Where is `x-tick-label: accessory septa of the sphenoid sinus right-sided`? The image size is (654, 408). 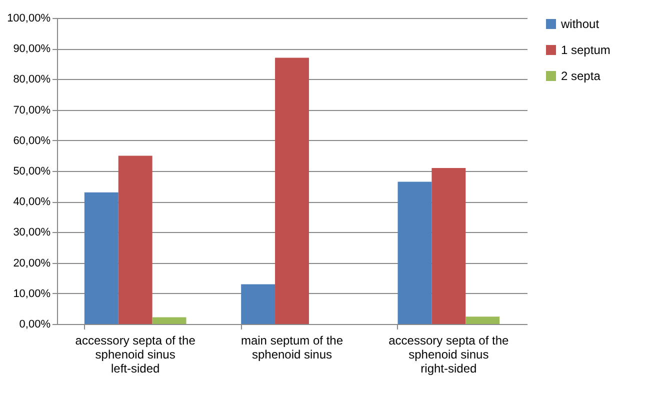 x-tick-label: accessory septa of the sphenoid sinus right-sided is located at coordinates (449, 355).